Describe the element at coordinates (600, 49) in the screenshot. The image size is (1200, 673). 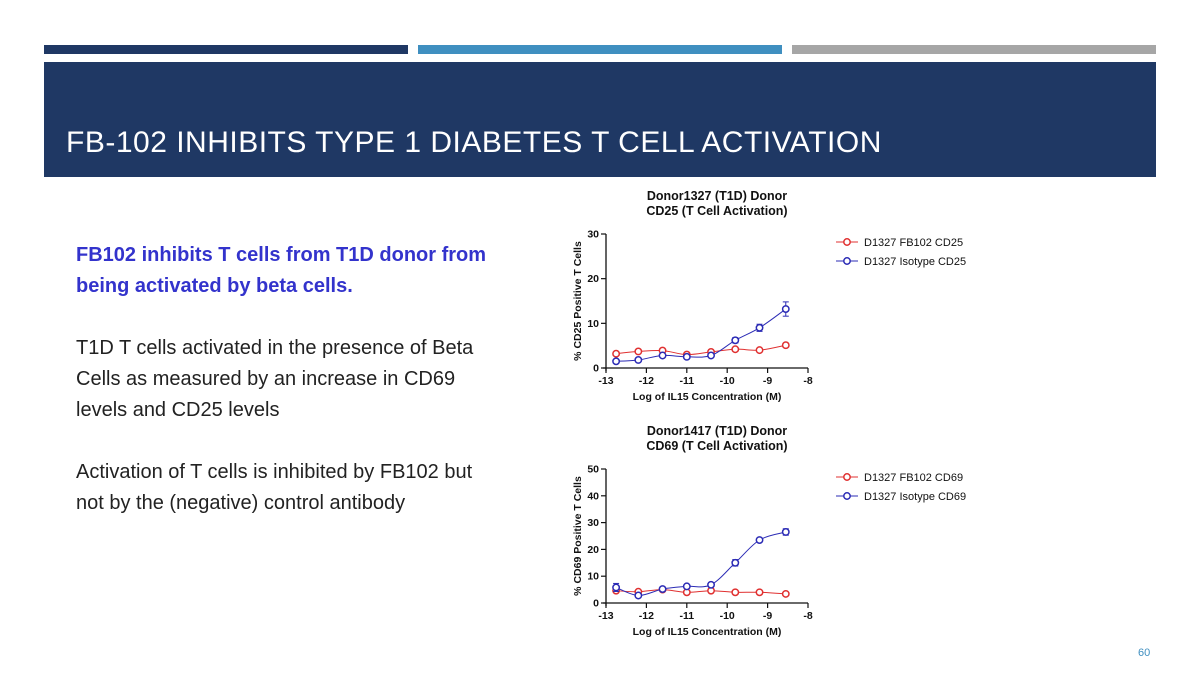
I see `accent-bar-blue` at that location.